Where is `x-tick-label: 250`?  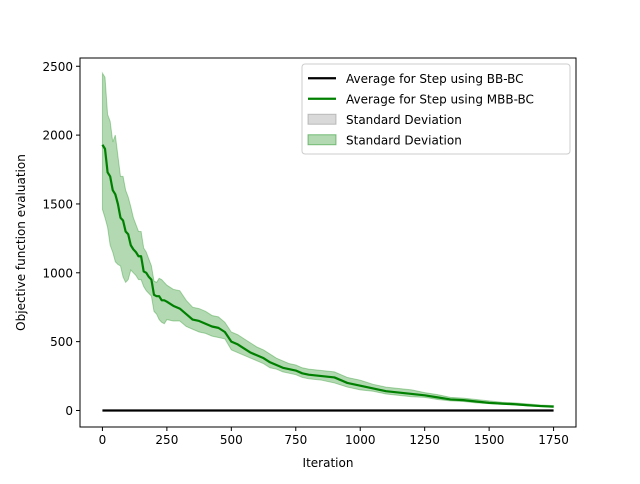
x-tick-label: 250 is located at coordinates (166, 440).